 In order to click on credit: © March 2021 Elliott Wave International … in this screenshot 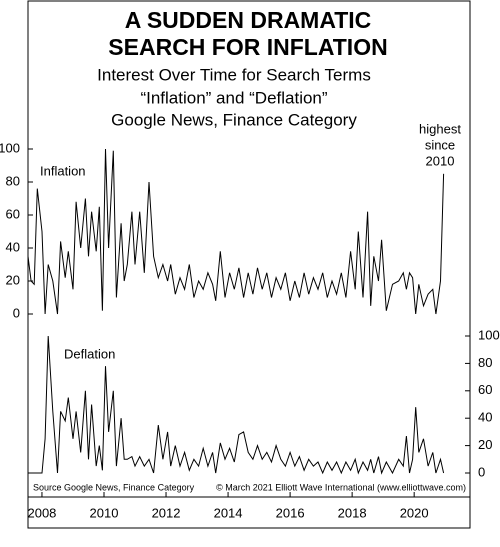, I will do `click(341, 487)`.